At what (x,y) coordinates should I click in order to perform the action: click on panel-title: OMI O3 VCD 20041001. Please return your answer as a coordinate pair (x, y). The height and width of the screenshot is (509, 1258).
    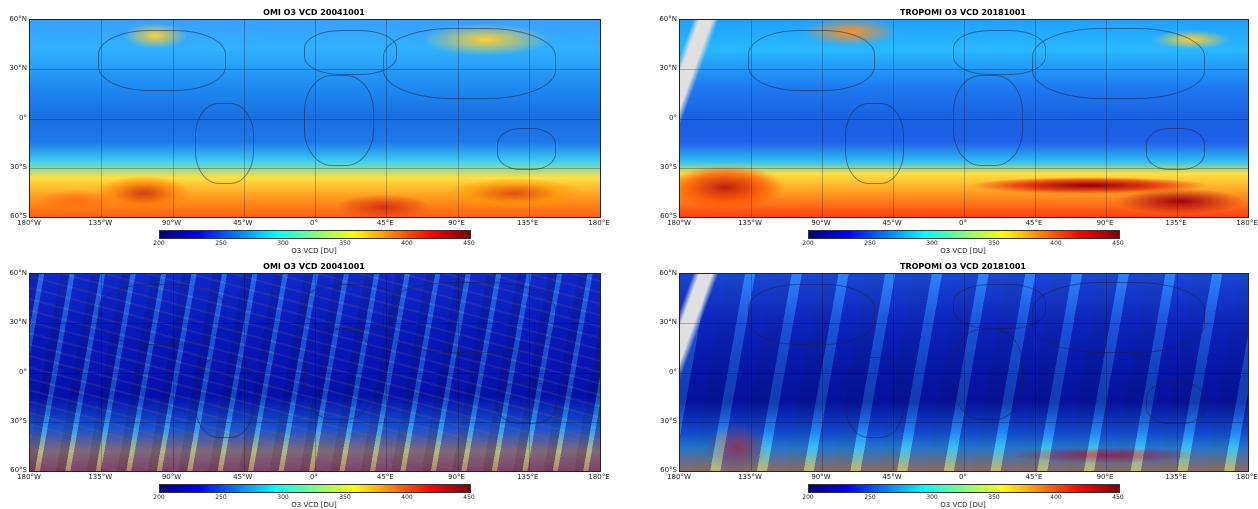
    Looking at the image, I should click on (314, 266).